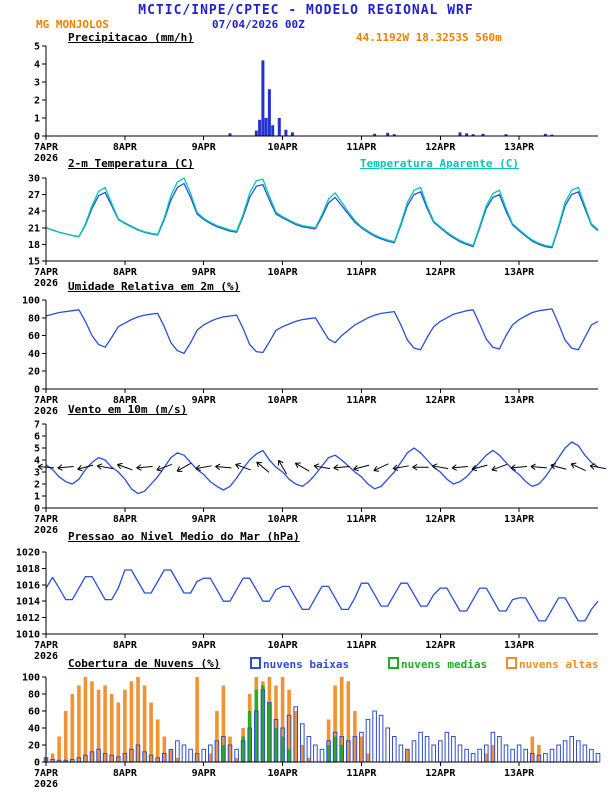 The image size is (612, 792). What do you see at coordinates (28, 618) in the screenshot?
I see `svg-text: 1012` at bounding box center [28, 618].